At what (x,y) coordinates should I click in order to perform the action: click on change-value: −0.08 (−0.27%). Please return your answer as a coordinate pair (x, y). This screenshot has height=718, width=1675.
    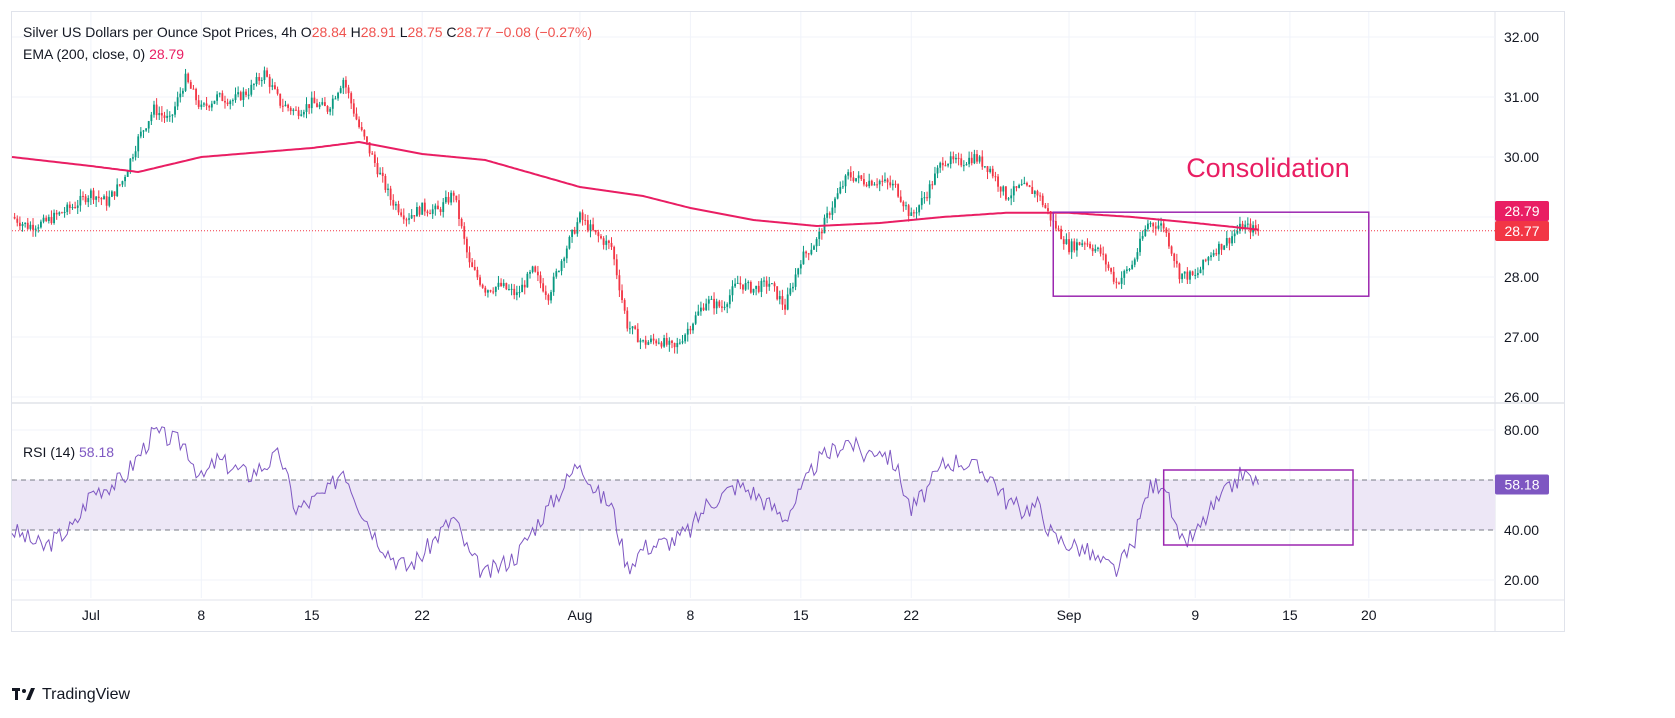
    Looking at the image, I should click on (543, 32).